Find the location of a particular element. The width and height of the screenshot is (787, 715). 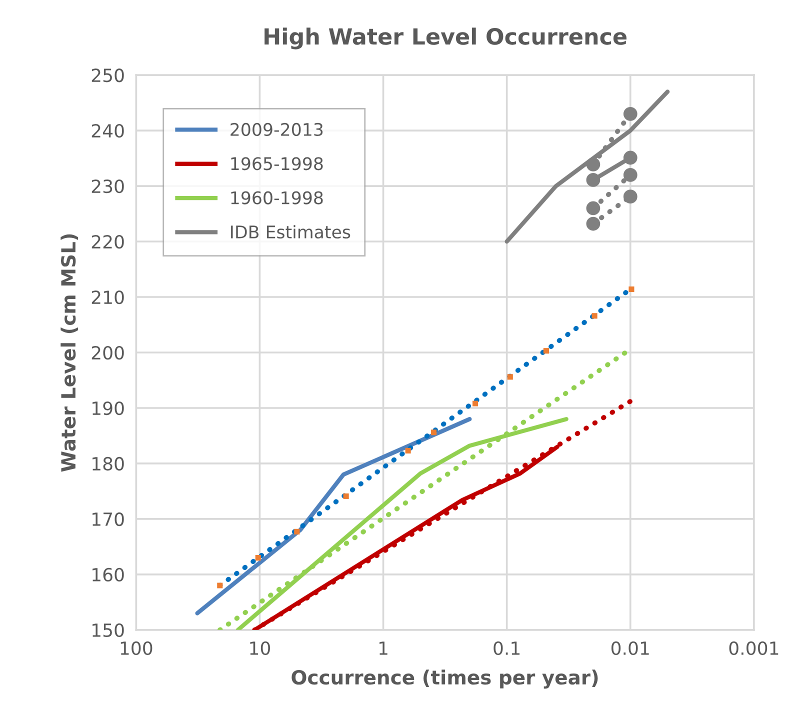

y-tick-label: 250 is located at coordinates (108, 75).